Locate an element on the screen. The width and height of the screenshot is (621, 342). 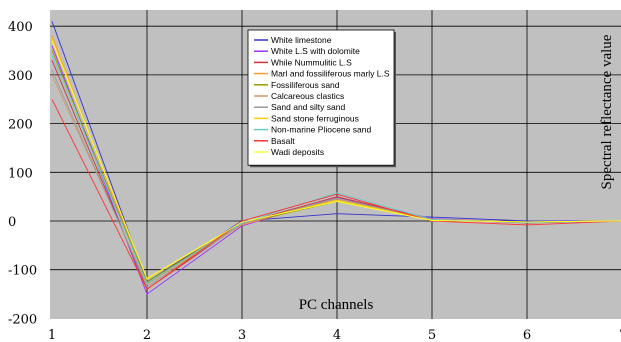
legend-label-9: Non-marine Pliocene sand is located at coordinates (321, 130).